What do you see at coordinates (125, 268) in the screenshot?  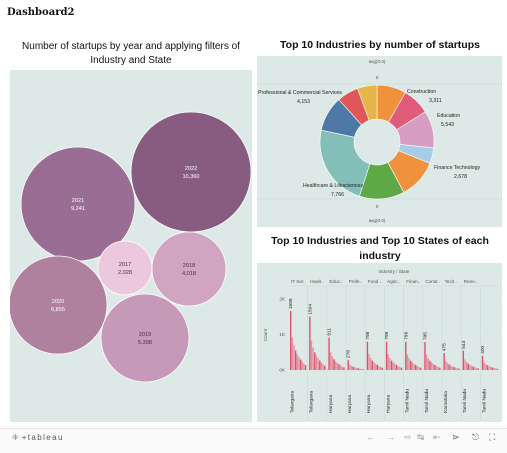 I see `bubble-2017` at bounding box center [125, 268].